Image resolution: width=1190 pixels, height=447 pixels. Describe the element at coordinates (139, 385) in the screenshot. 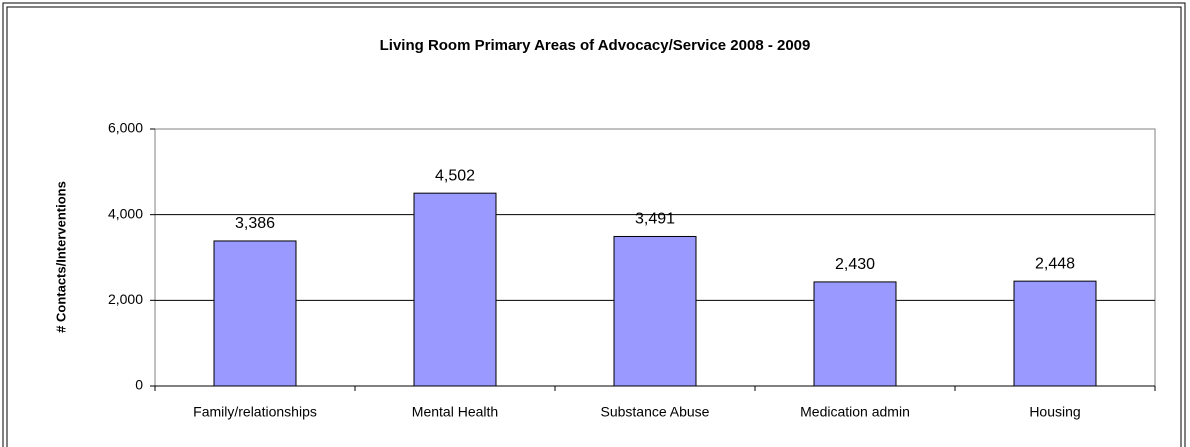

I see `y-tick-label: 0` at that location.